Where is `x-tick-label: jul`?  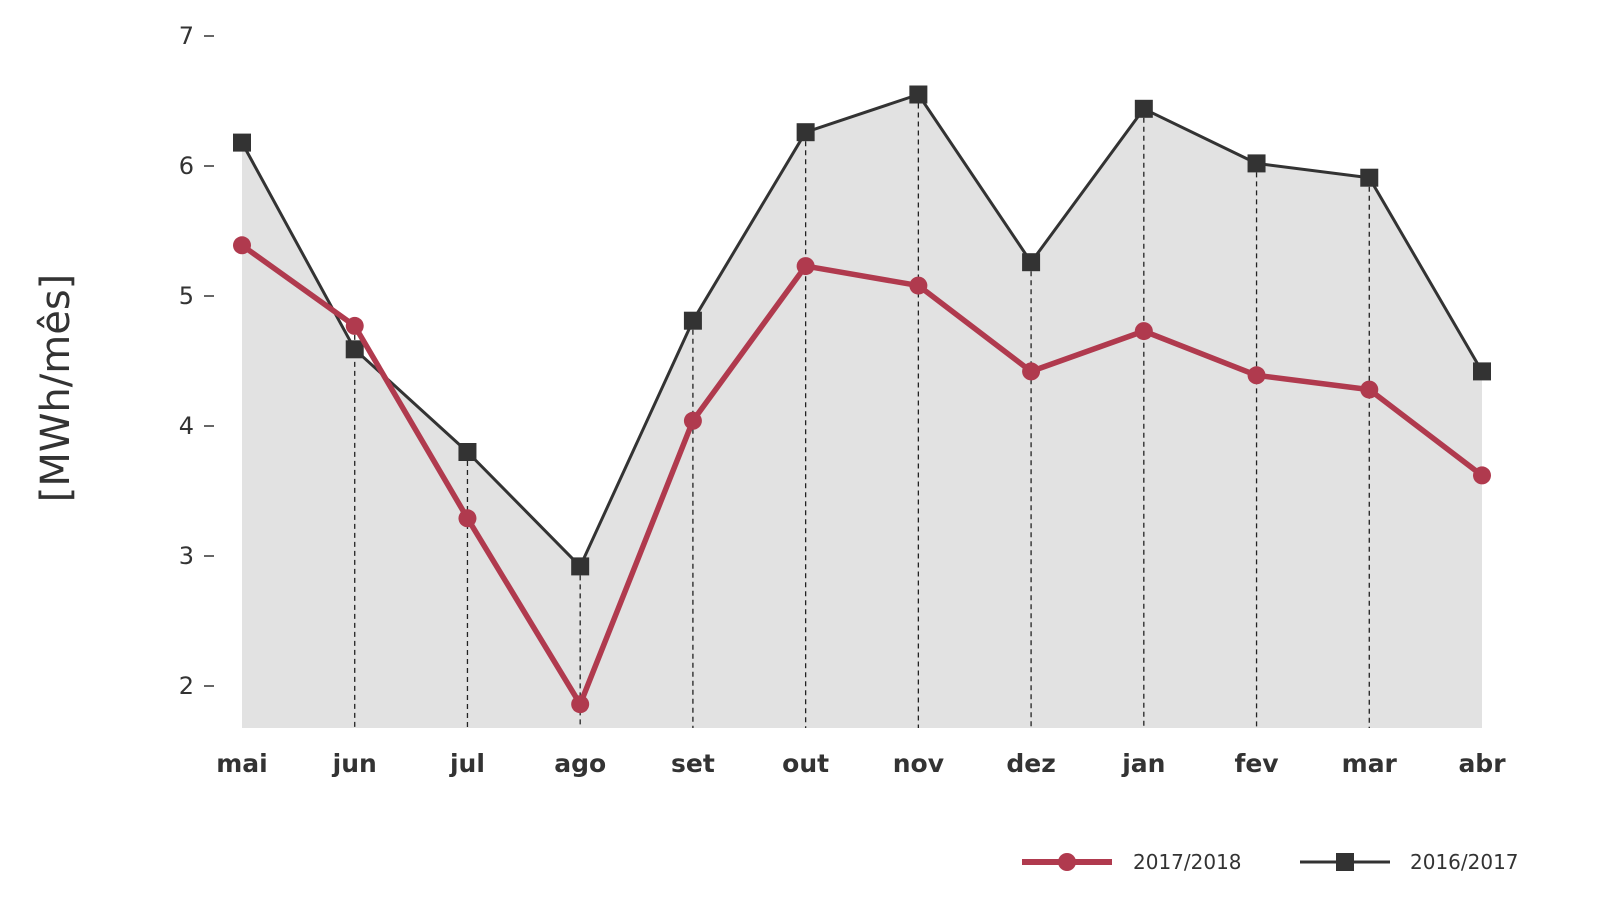
x-tick-label: jul is located at coordinates (467, 763).